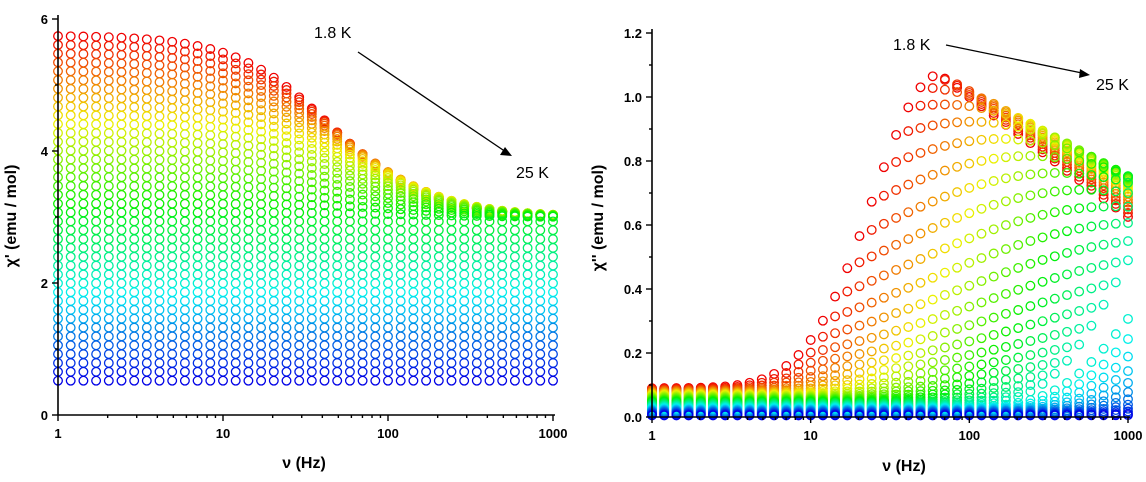 This screenshot has height=482, width=1146. I want to click on chi-prime-y-tick-label: 4, so click(45, 151).